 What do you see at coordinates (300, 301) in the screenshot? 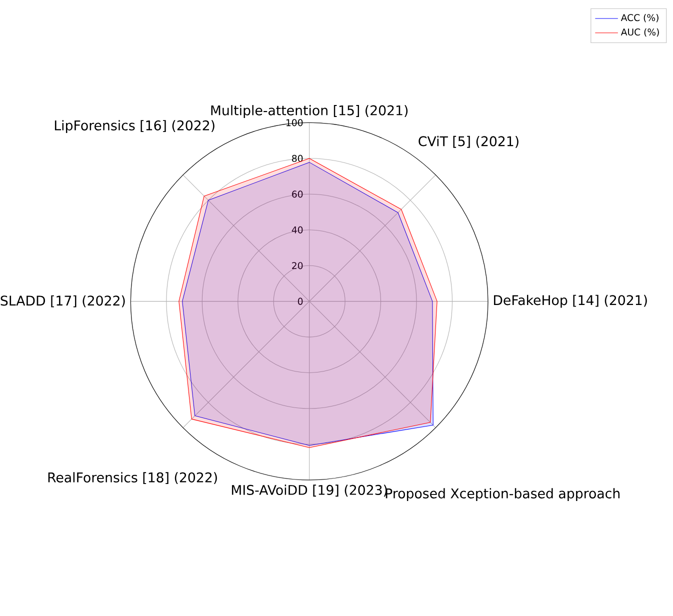
I see `y-tick-label: 0` at bounding box center [300, 301].